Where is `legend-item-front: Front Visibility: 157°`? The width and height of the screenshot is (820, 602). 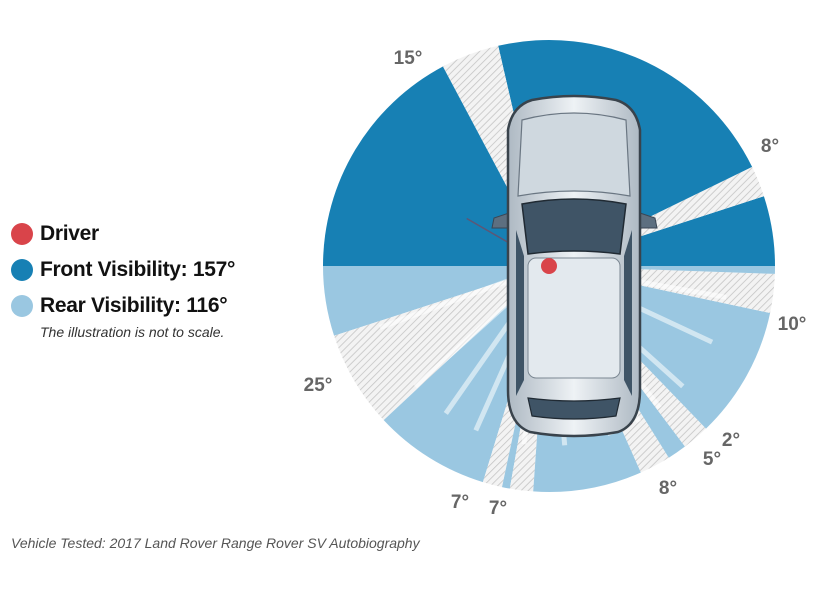 legend-item-front: Front Visibility: 157° is located at coordinates (156, 270).